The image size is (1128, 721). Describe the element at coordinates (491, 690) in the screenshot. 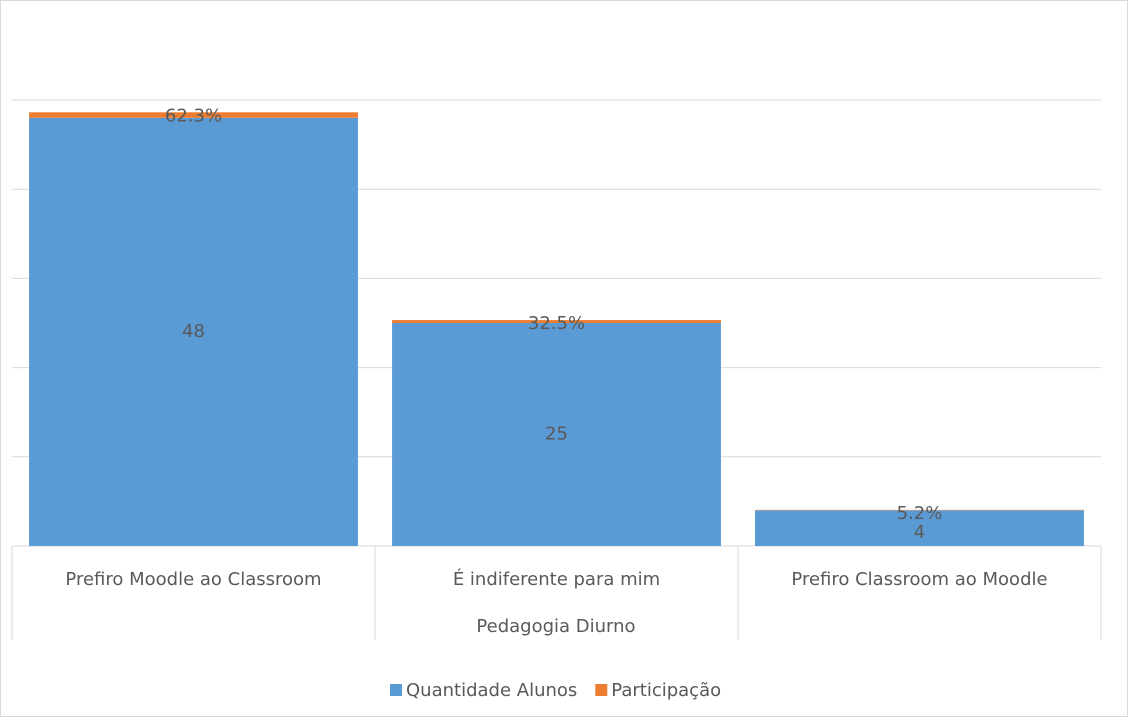

I see `legend-label: Quantidade Alunos` at that location.